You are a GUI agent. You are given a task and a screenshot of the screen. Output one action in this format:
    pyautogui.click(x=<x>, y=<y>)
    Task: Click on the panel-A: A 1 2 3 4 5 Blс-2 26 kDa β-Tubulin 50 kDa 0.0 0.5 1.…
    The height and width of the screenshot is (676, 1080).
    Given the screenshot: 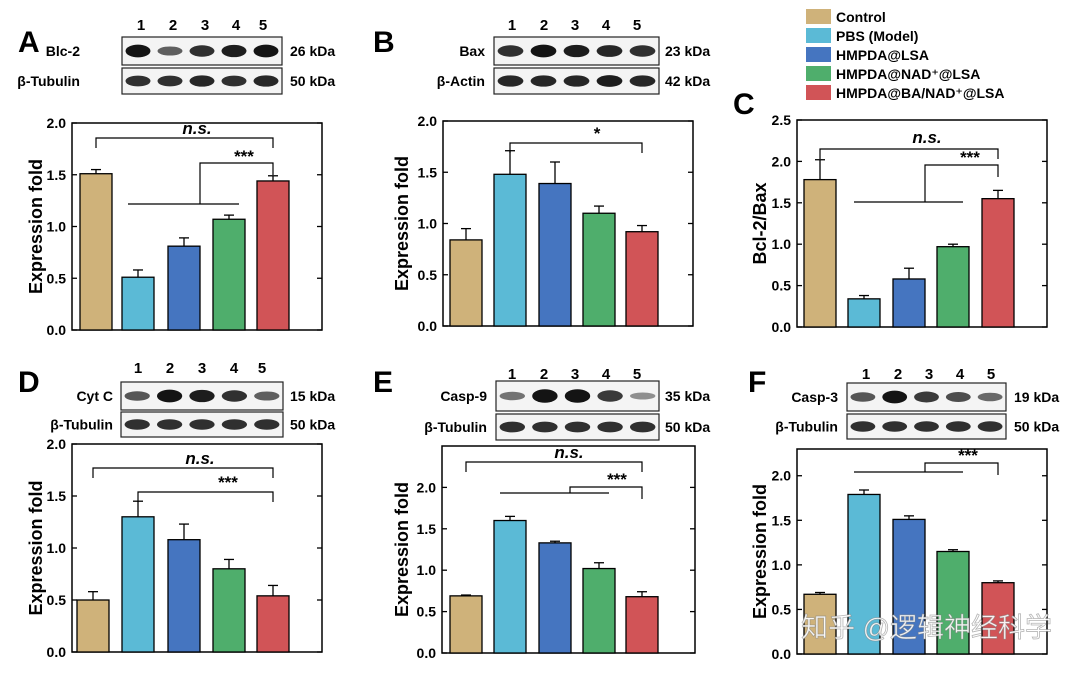 What is the action you would take?
    pyautogui.click(x=176, y=177)
    